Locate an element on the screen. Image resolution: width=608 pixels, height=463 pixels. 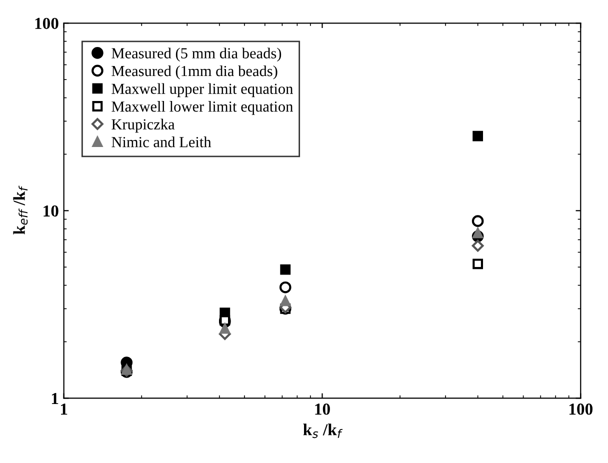
legend-label: Maxwell lower limit equation is located at coordinates (202, 107).